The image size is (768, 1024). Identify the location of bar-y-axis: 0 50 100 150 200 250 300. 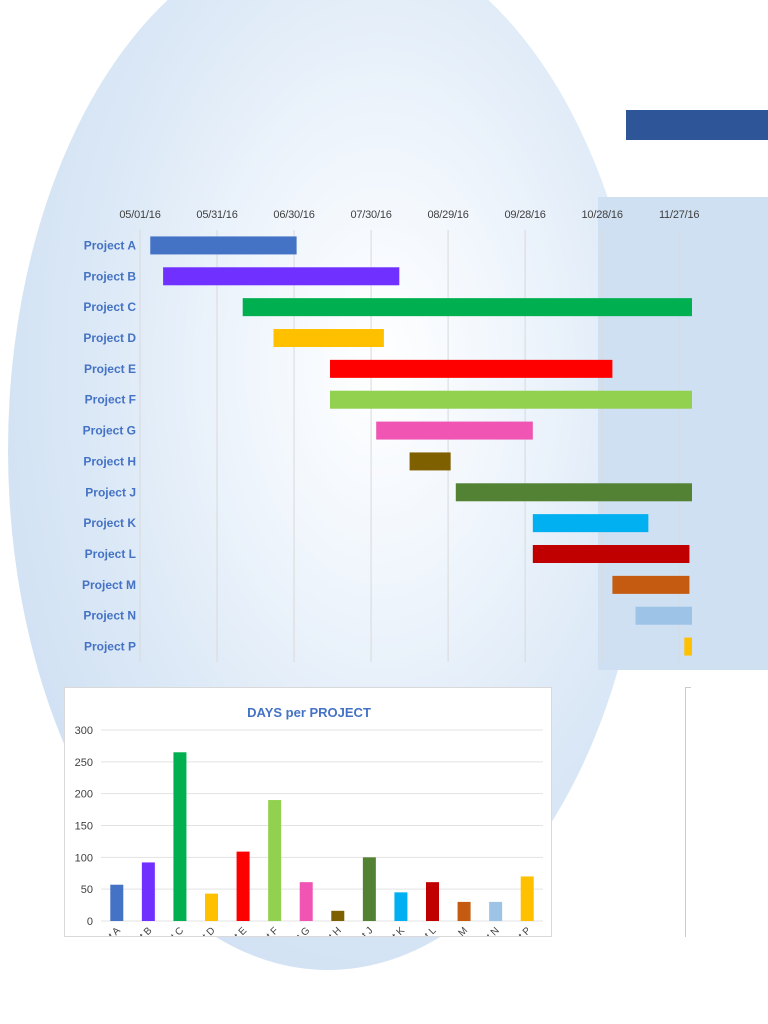
(84, 826).